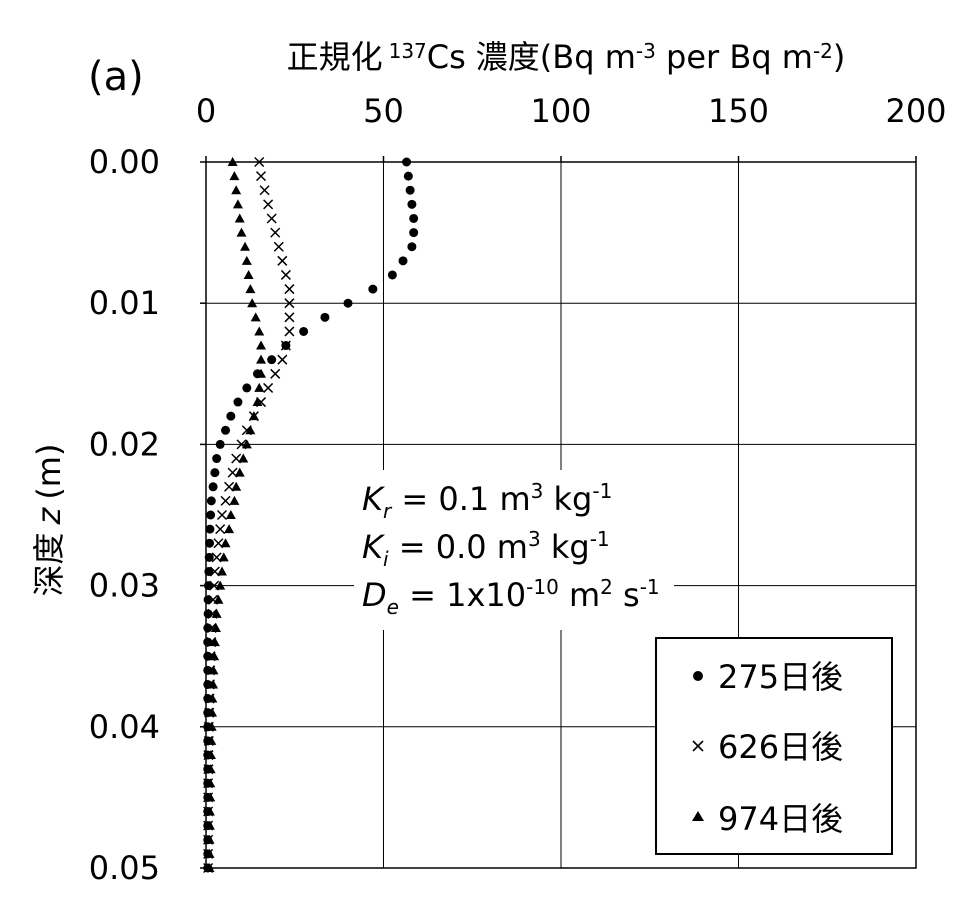 The height and width of the screenshot is (904, 976). I want to click on annotation-ki: Ki = 0.0 m3 kg-1, so click(486, 549).